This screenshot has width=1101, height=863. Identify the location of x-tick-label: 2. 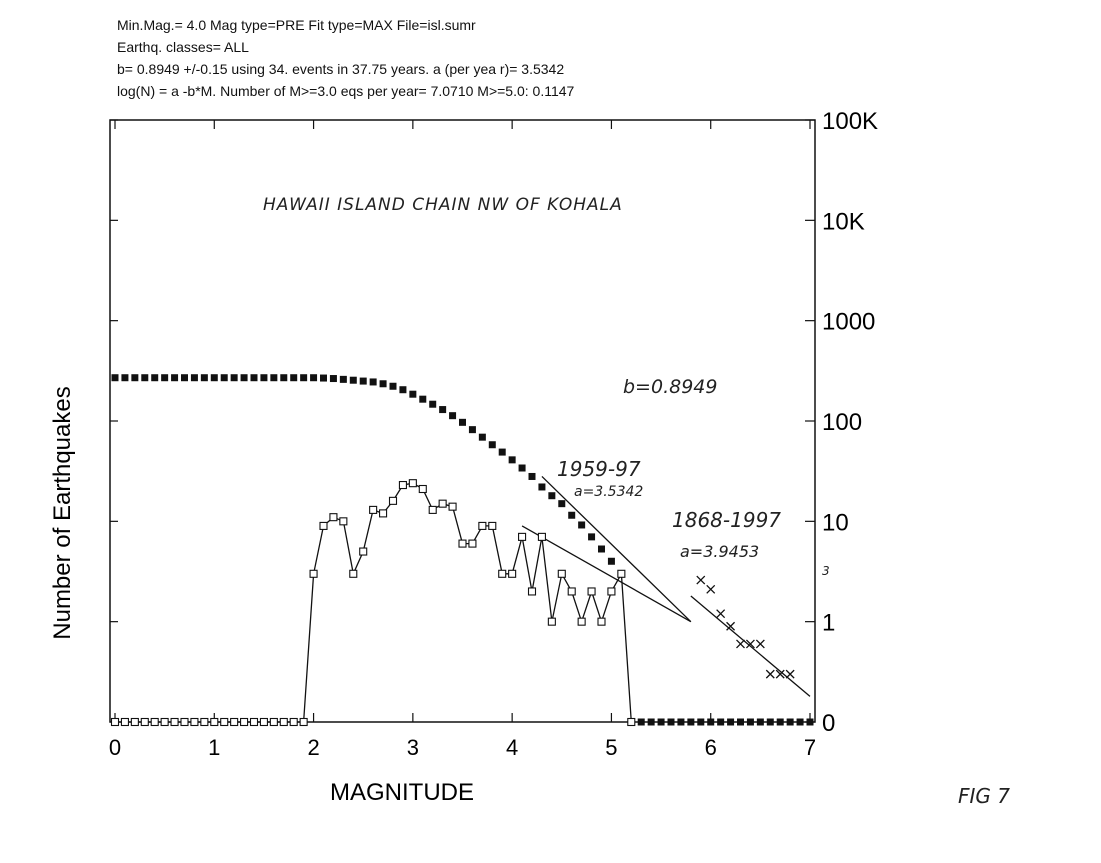
(313, 747).